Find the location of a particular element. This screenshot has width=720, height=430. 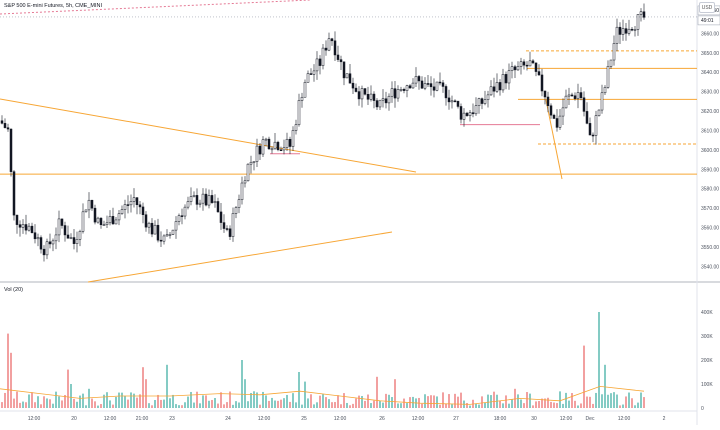

trendline-upper is located at coordinates (208, 135).